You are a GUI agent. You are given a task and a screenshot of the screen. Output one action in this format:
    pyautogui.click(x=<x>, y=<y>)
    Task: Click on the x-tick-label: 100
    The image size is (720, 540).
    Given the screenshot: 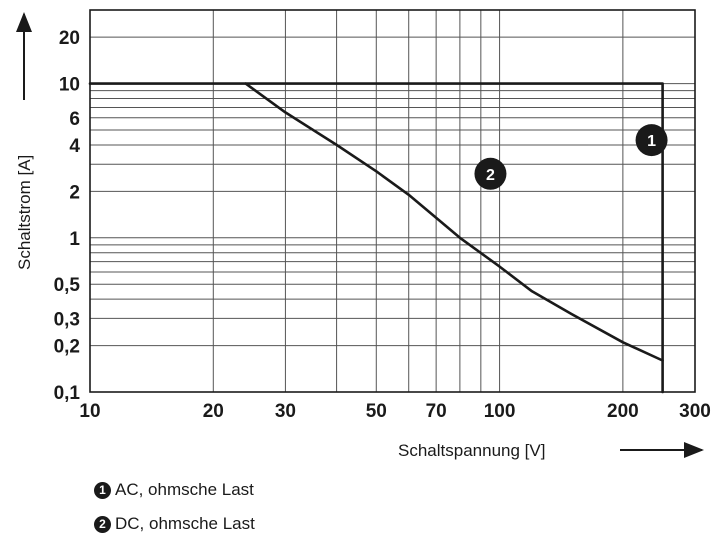 What is the action you would take?
    pyautogui.click(x=500, y=411)
    